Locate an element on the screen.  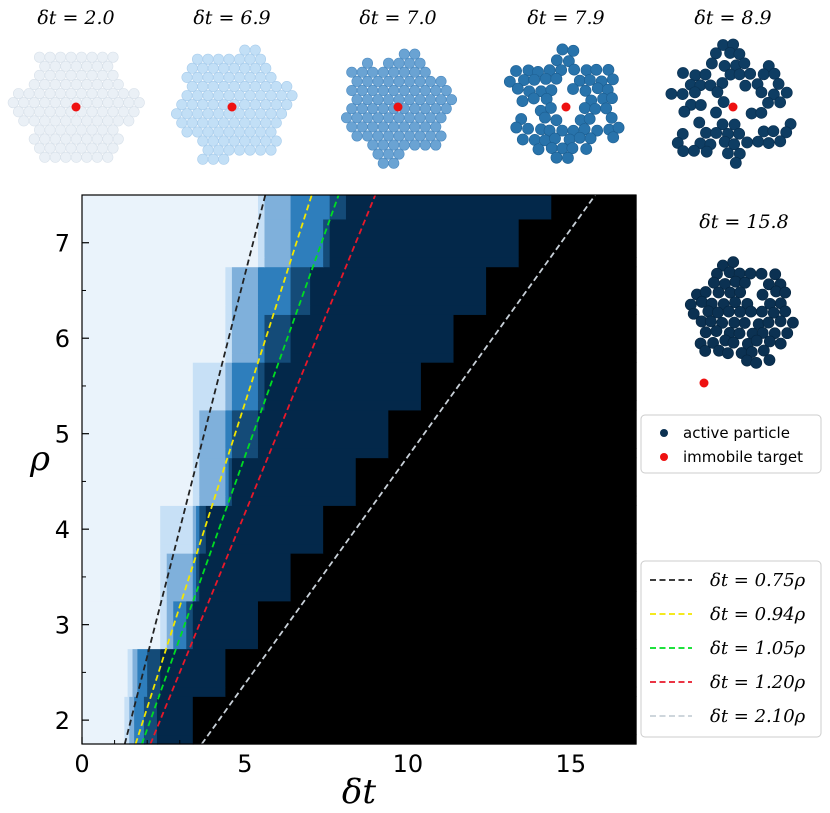
marker-legend-label: active particle is located at coordinates (736, 433).